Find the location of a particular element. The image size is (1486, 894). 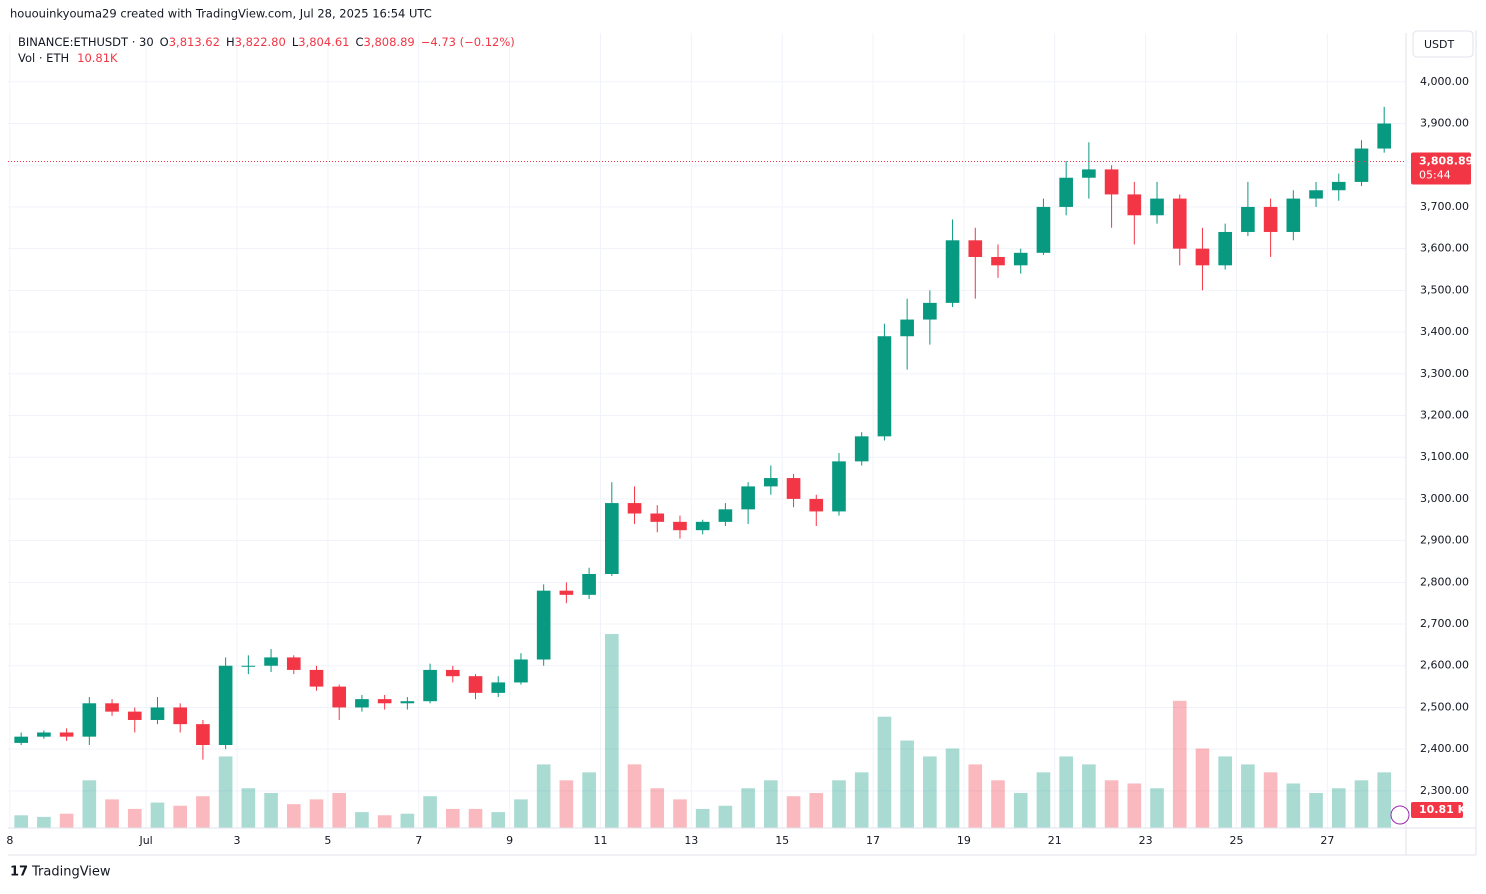

last-price-box is located at coordinates (1441, 168).